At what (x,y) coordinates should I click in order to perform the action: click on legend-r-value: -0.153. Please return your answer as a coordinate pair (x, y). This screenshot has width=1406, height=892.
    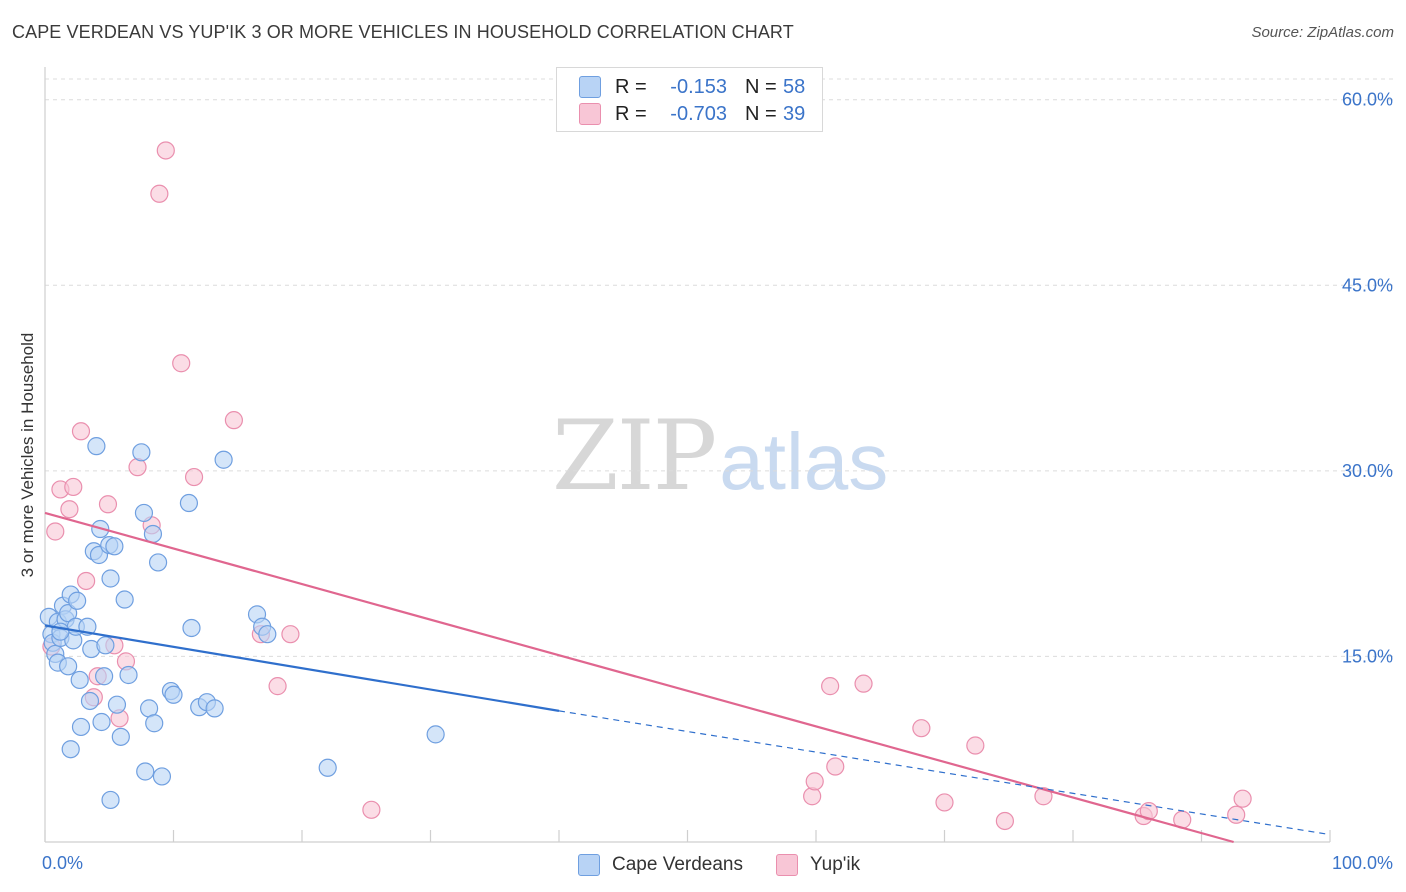
    Looking at the image, I should click on (698, 86).